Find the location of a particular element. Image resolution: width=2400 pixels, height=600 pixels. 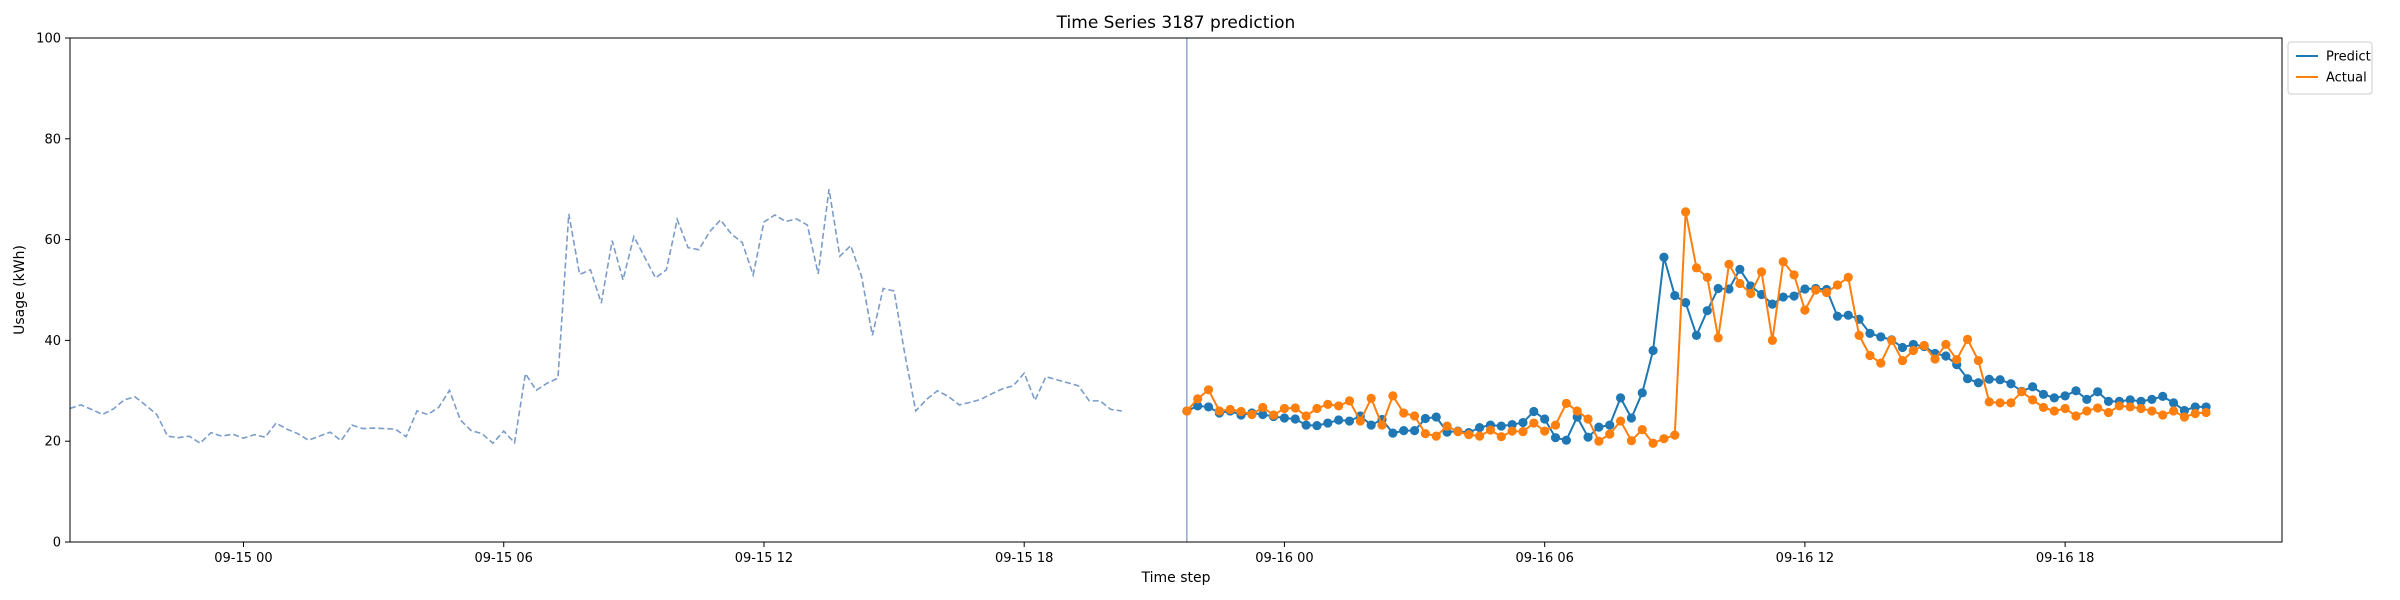

y-tick-label: 80 is located at coordinates (52, 139).